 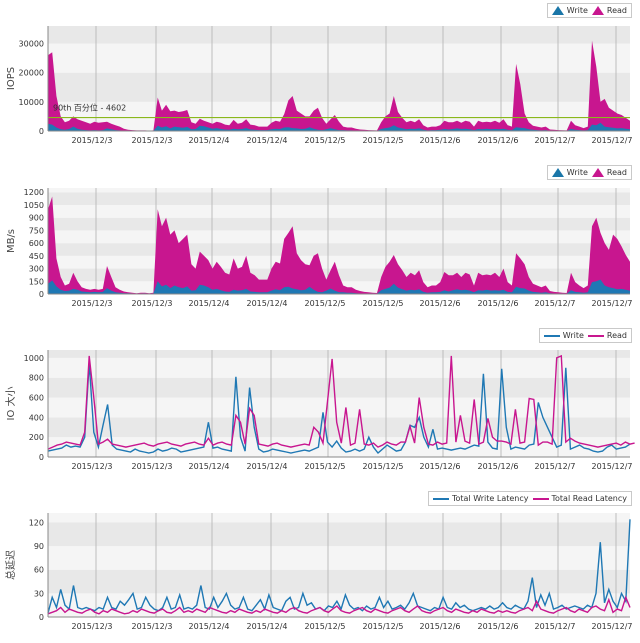 What do you see at coordinates (551, 335) in the screenshot?
I see `write-line-icon` at bounding box center [551, 335].